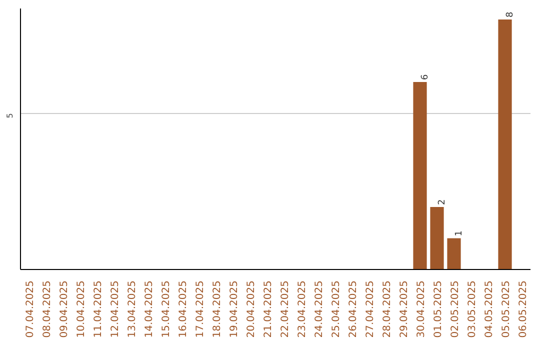 Image resolution: width=540 pixels, height=340 pixels. I want to click on x-tick-label: 30.04.2025, so click(421, 309).